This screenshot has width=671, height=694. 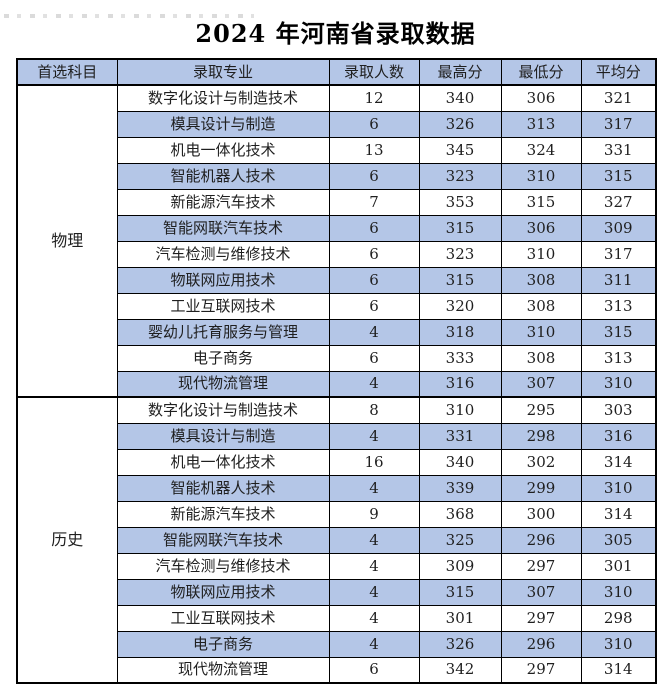 I want to click on avg-score-cell: 303, so click(x=618, y=410).